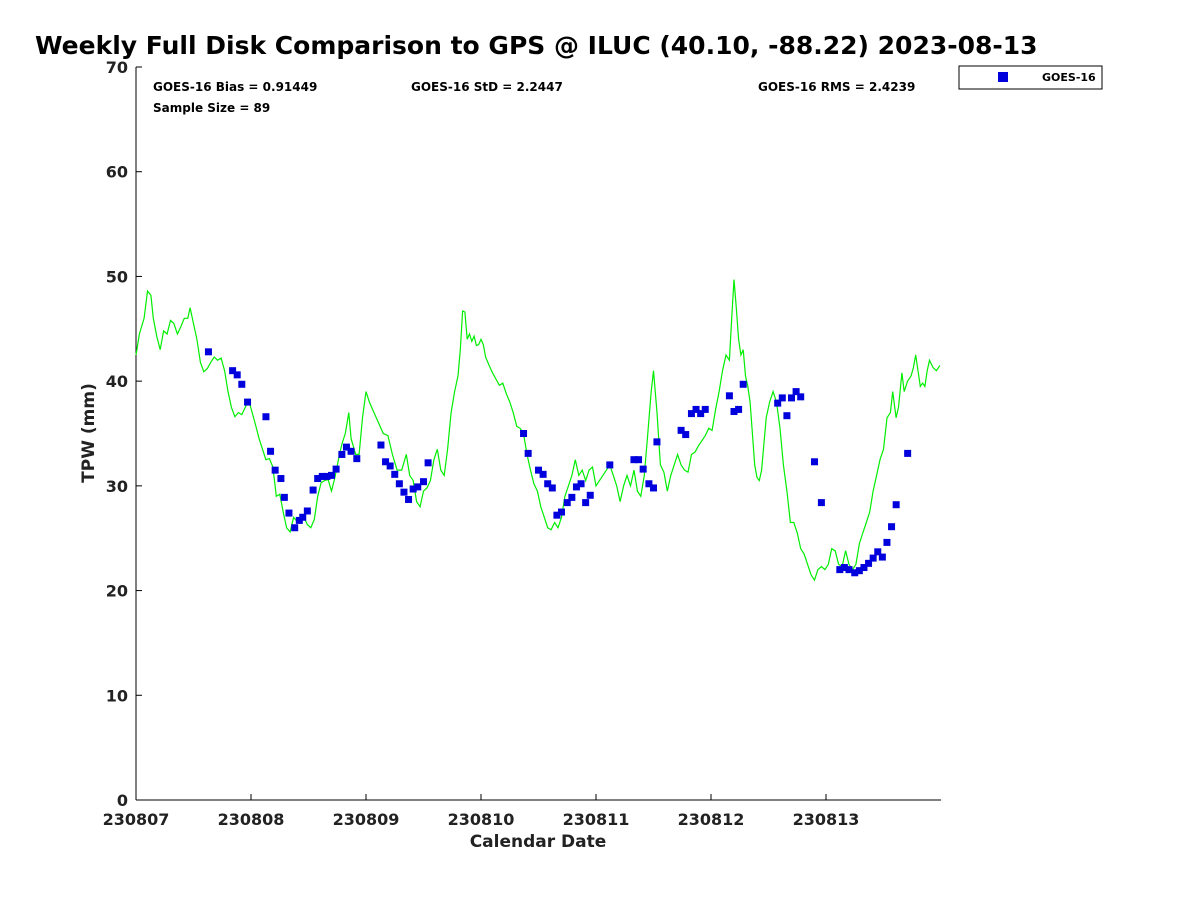 The image size is (1200, 900). Describe the element at coordinates (117, 486) in the screenshot. I see `y-tick-label: 30` at that location.